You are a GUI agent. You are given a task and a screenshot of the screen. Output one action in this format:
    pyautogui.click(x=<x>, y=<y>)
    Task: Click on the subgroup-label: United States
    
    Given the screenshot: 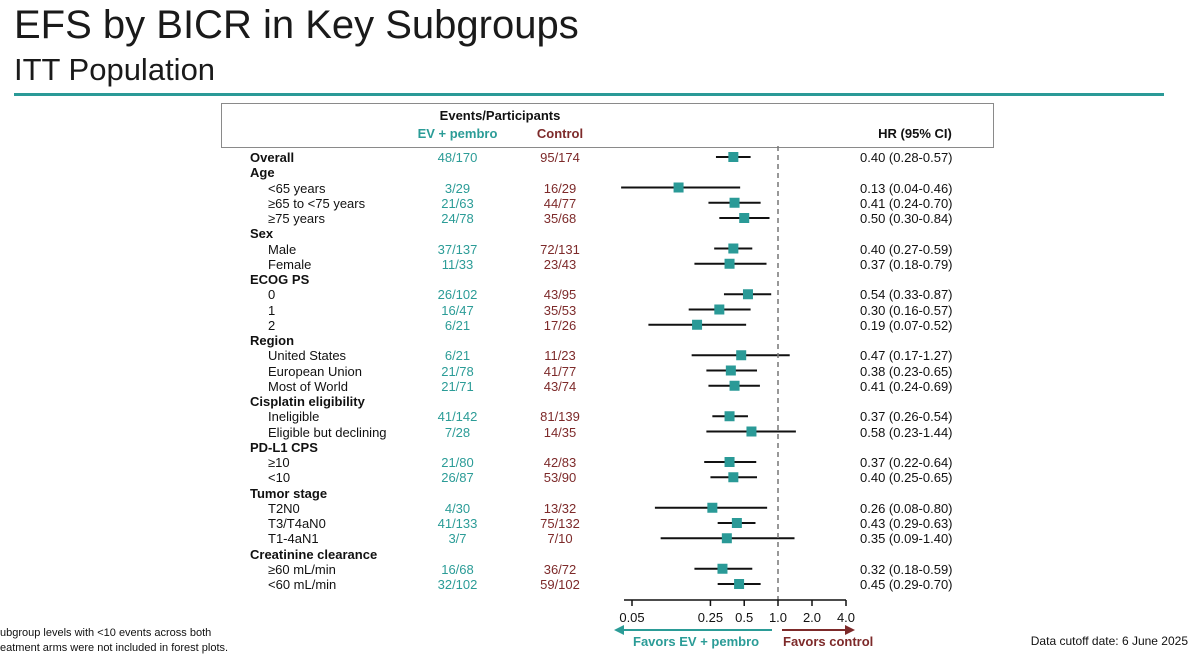 What is the action you would take?
    pyautogui.click(x=307, y=356)
    